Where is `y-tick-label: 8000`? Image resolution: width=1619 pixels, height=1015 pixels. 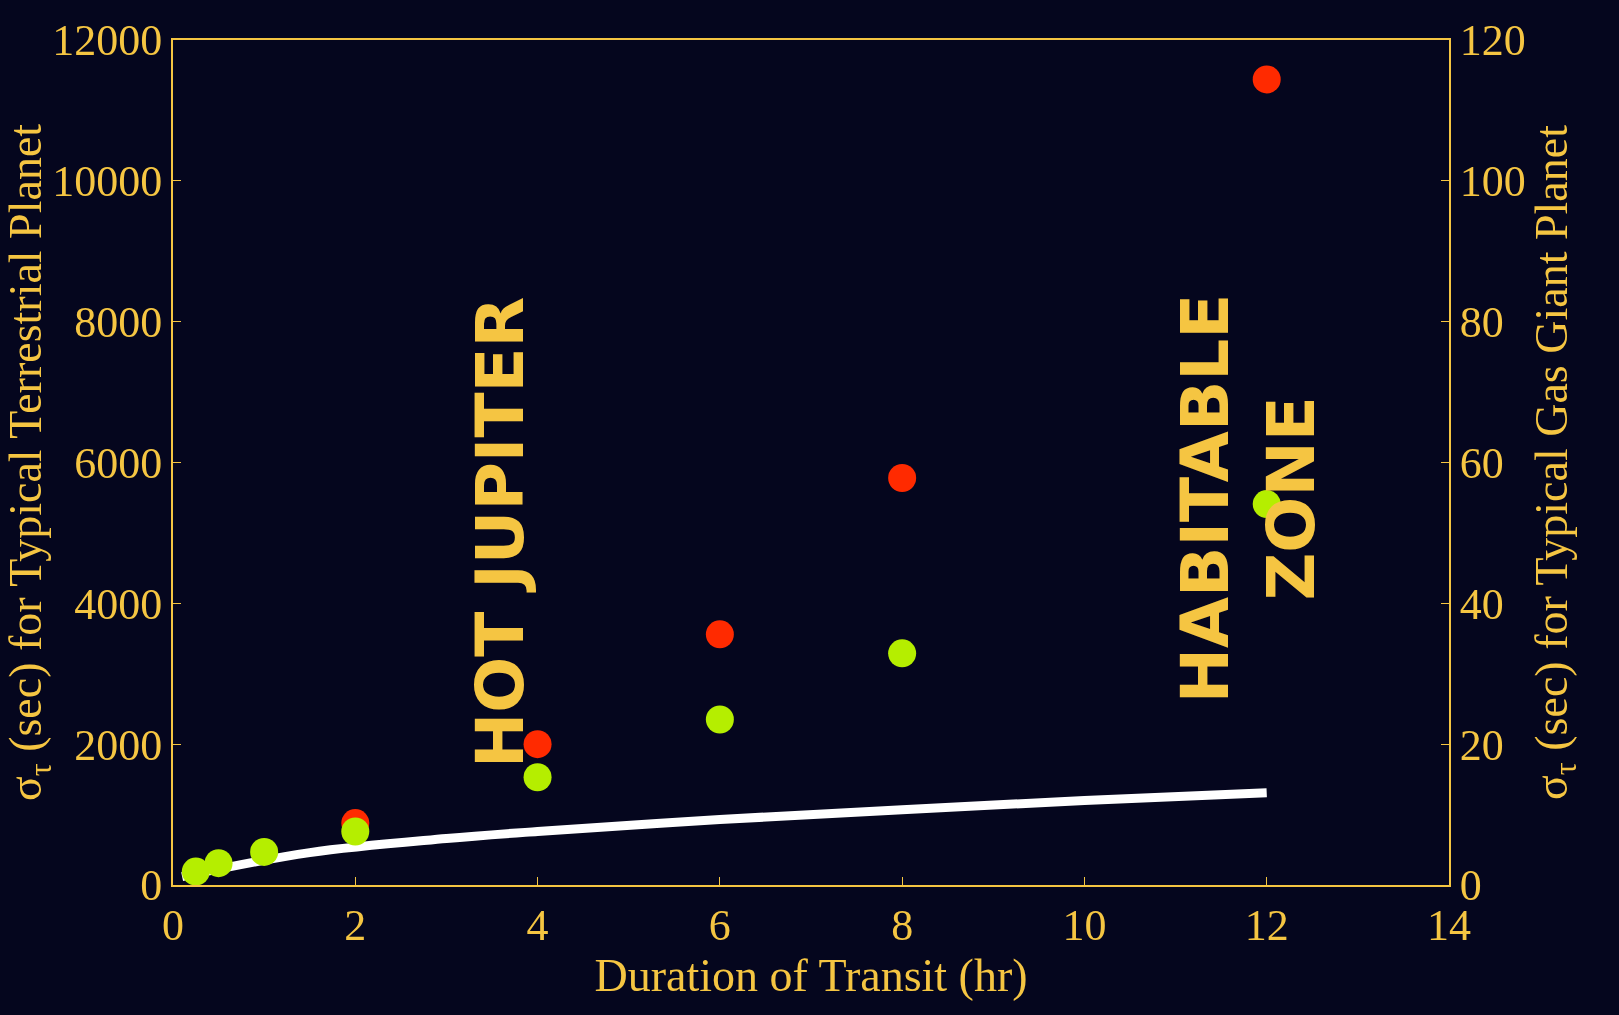
y-tick-label: 8000 is located at coordinates (118, 323).